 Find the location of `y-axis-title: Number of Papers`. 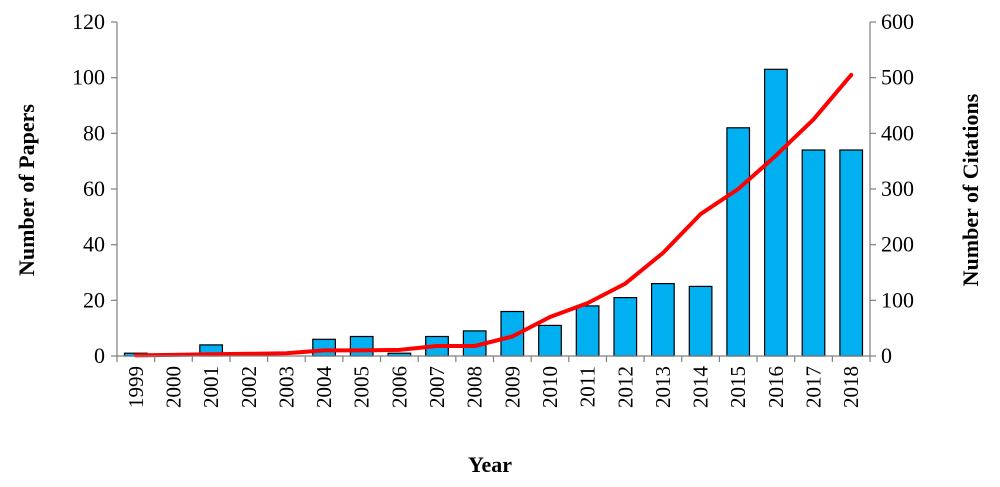

y-axis-title: Number of Papers is located at coordinates (26, 190).